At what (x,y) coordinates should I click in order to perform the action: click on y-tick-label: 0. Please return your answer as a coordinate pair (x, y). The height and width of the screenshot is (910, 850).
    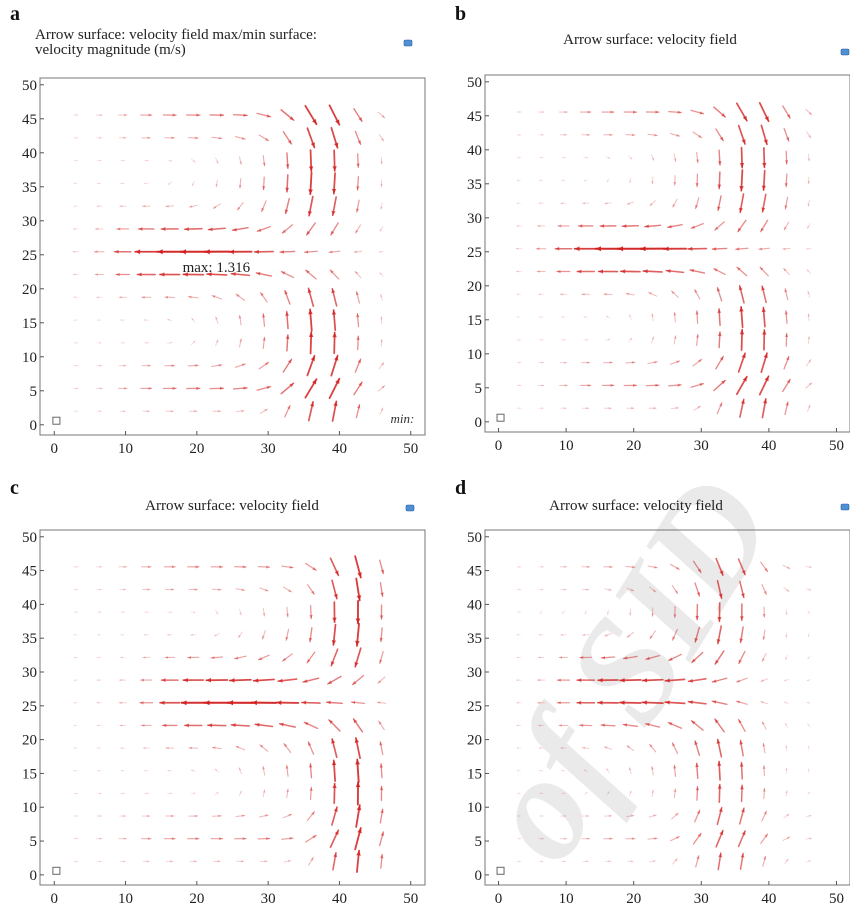
    Looking at the image, I should click on (34, 426).